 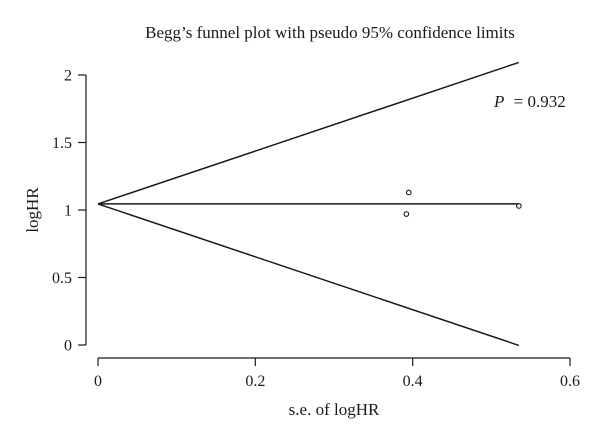 What do you see at coordinates (255, 381) in the screenshot?
I see `x-tick-label: 0.2` at bounding box center [255, 381].